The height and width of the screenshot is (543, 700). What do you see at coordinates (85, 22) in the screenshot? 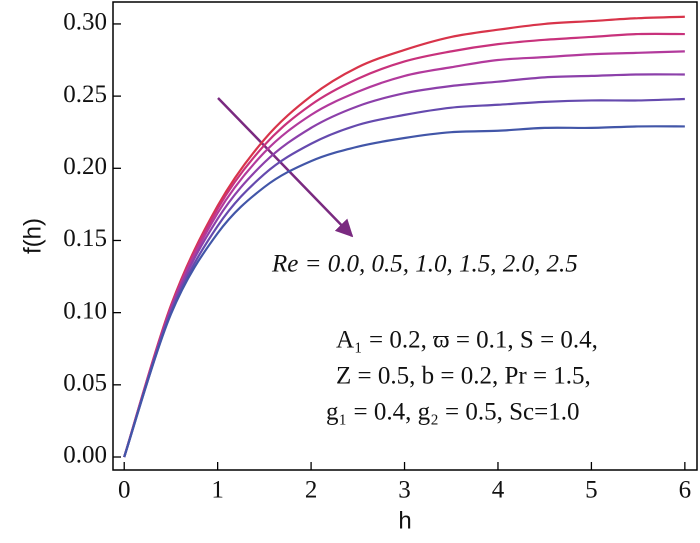
I see `y-tick-label: 0.30` at bounding box center [85, 22].